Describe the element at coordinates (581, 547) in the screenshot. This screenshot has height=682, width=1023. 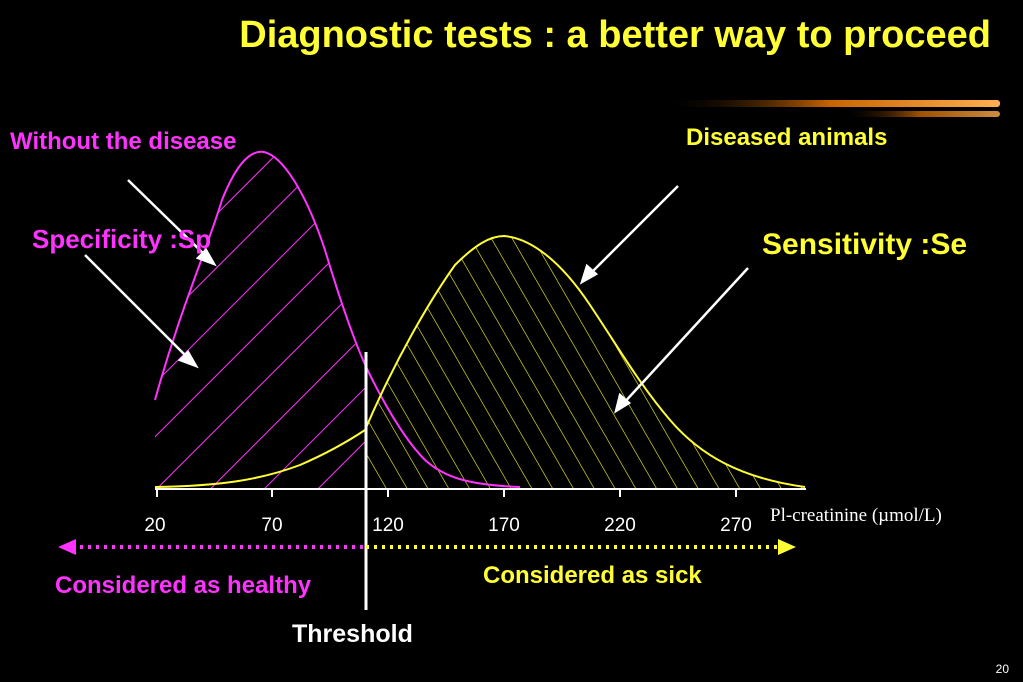
I see `sick-range-arrow` at that location.